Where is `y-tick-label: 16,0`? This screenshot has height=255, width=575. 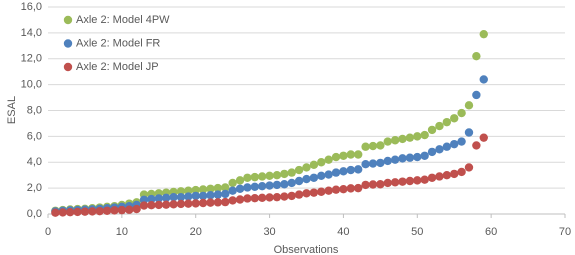 y-tick-label: 16,0 is located at coordinates (31, 7).